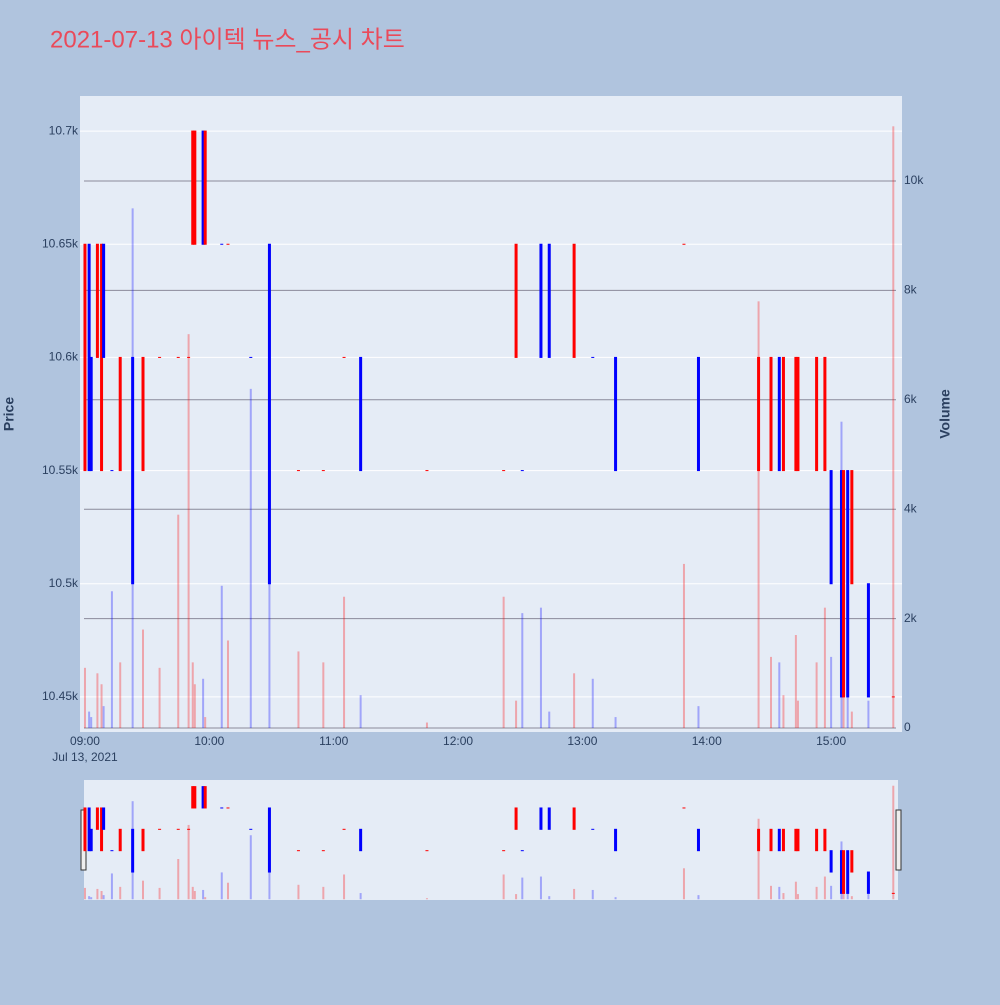  What do you see at coordinates (911, 618) in the screenshot?
I see `y2-tick-label: 2k` at bounding box center [911, 618].